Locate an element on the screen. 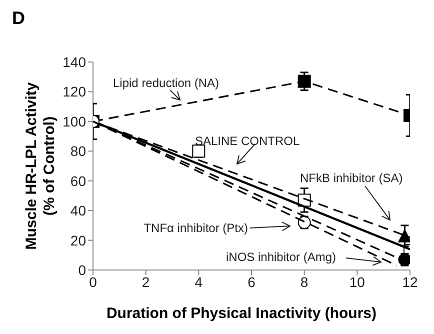 The image size is (434, 334). annotation: TNFα inhibitor (Ptx) is located at coordinates (196, 228).